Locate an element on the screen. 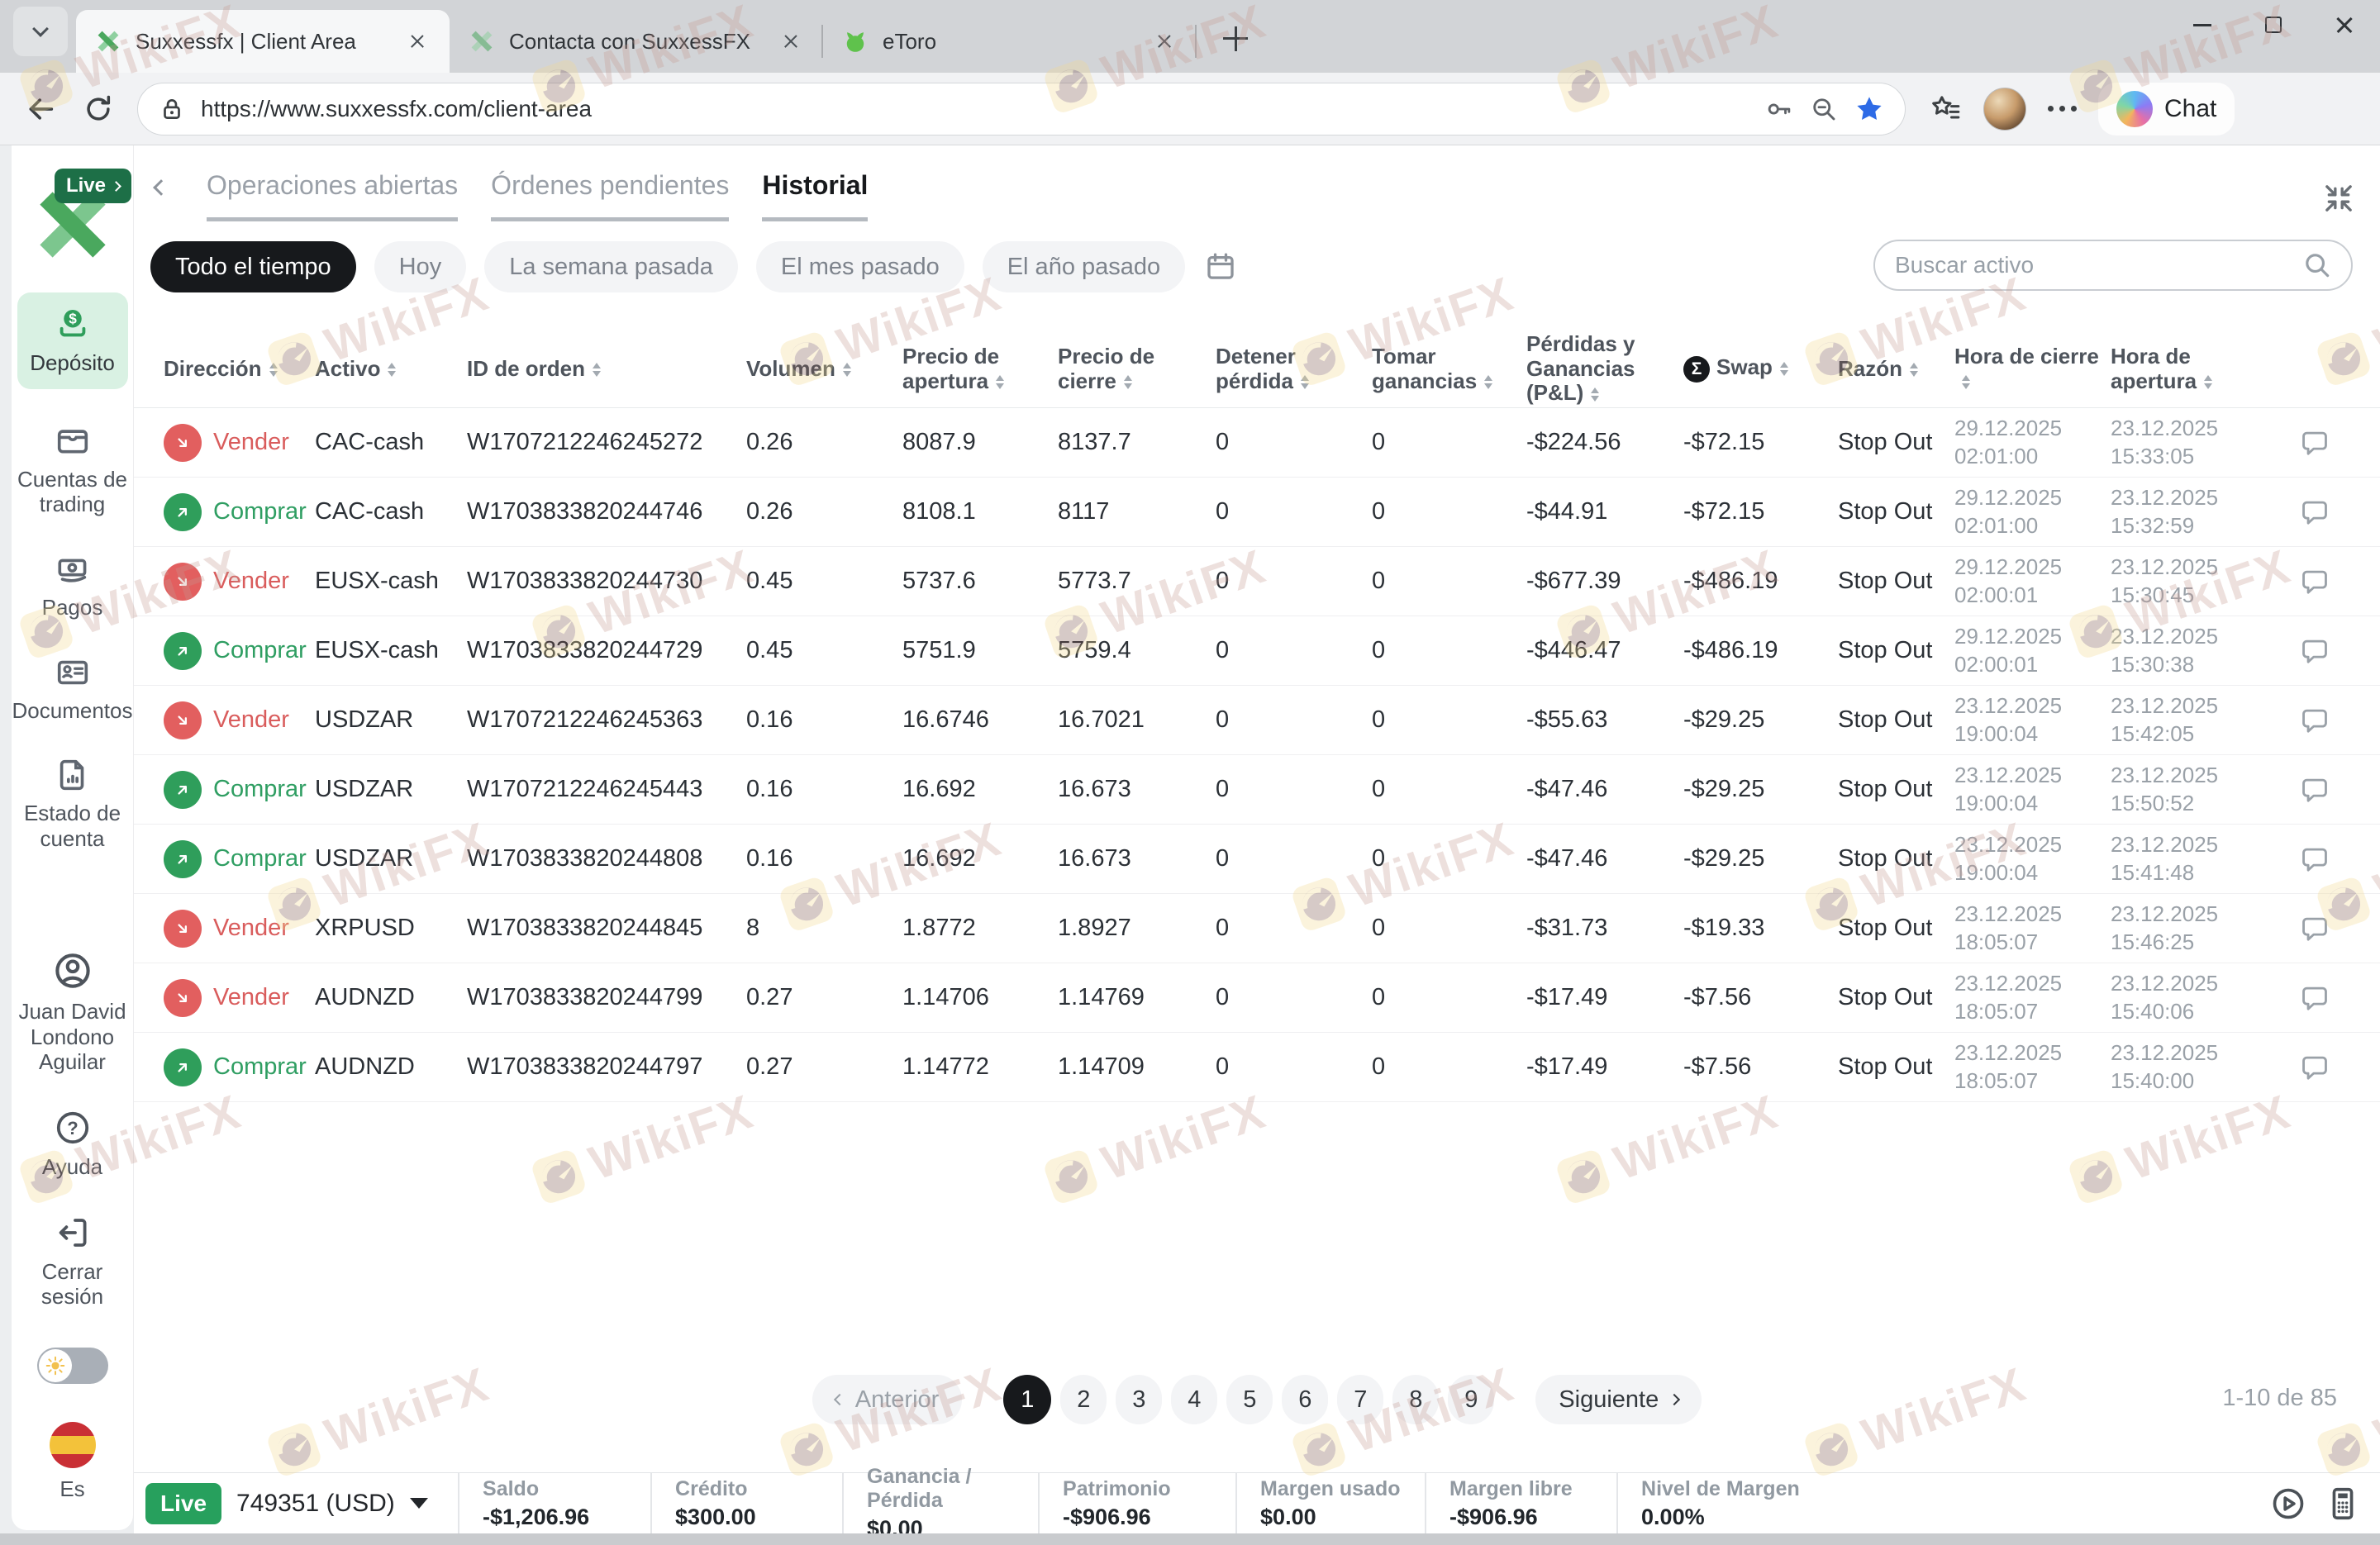 This screenshot has width=2380, height=1545. sidebar-item-deposito: $ Depósito is located at coordinates (72, 340).